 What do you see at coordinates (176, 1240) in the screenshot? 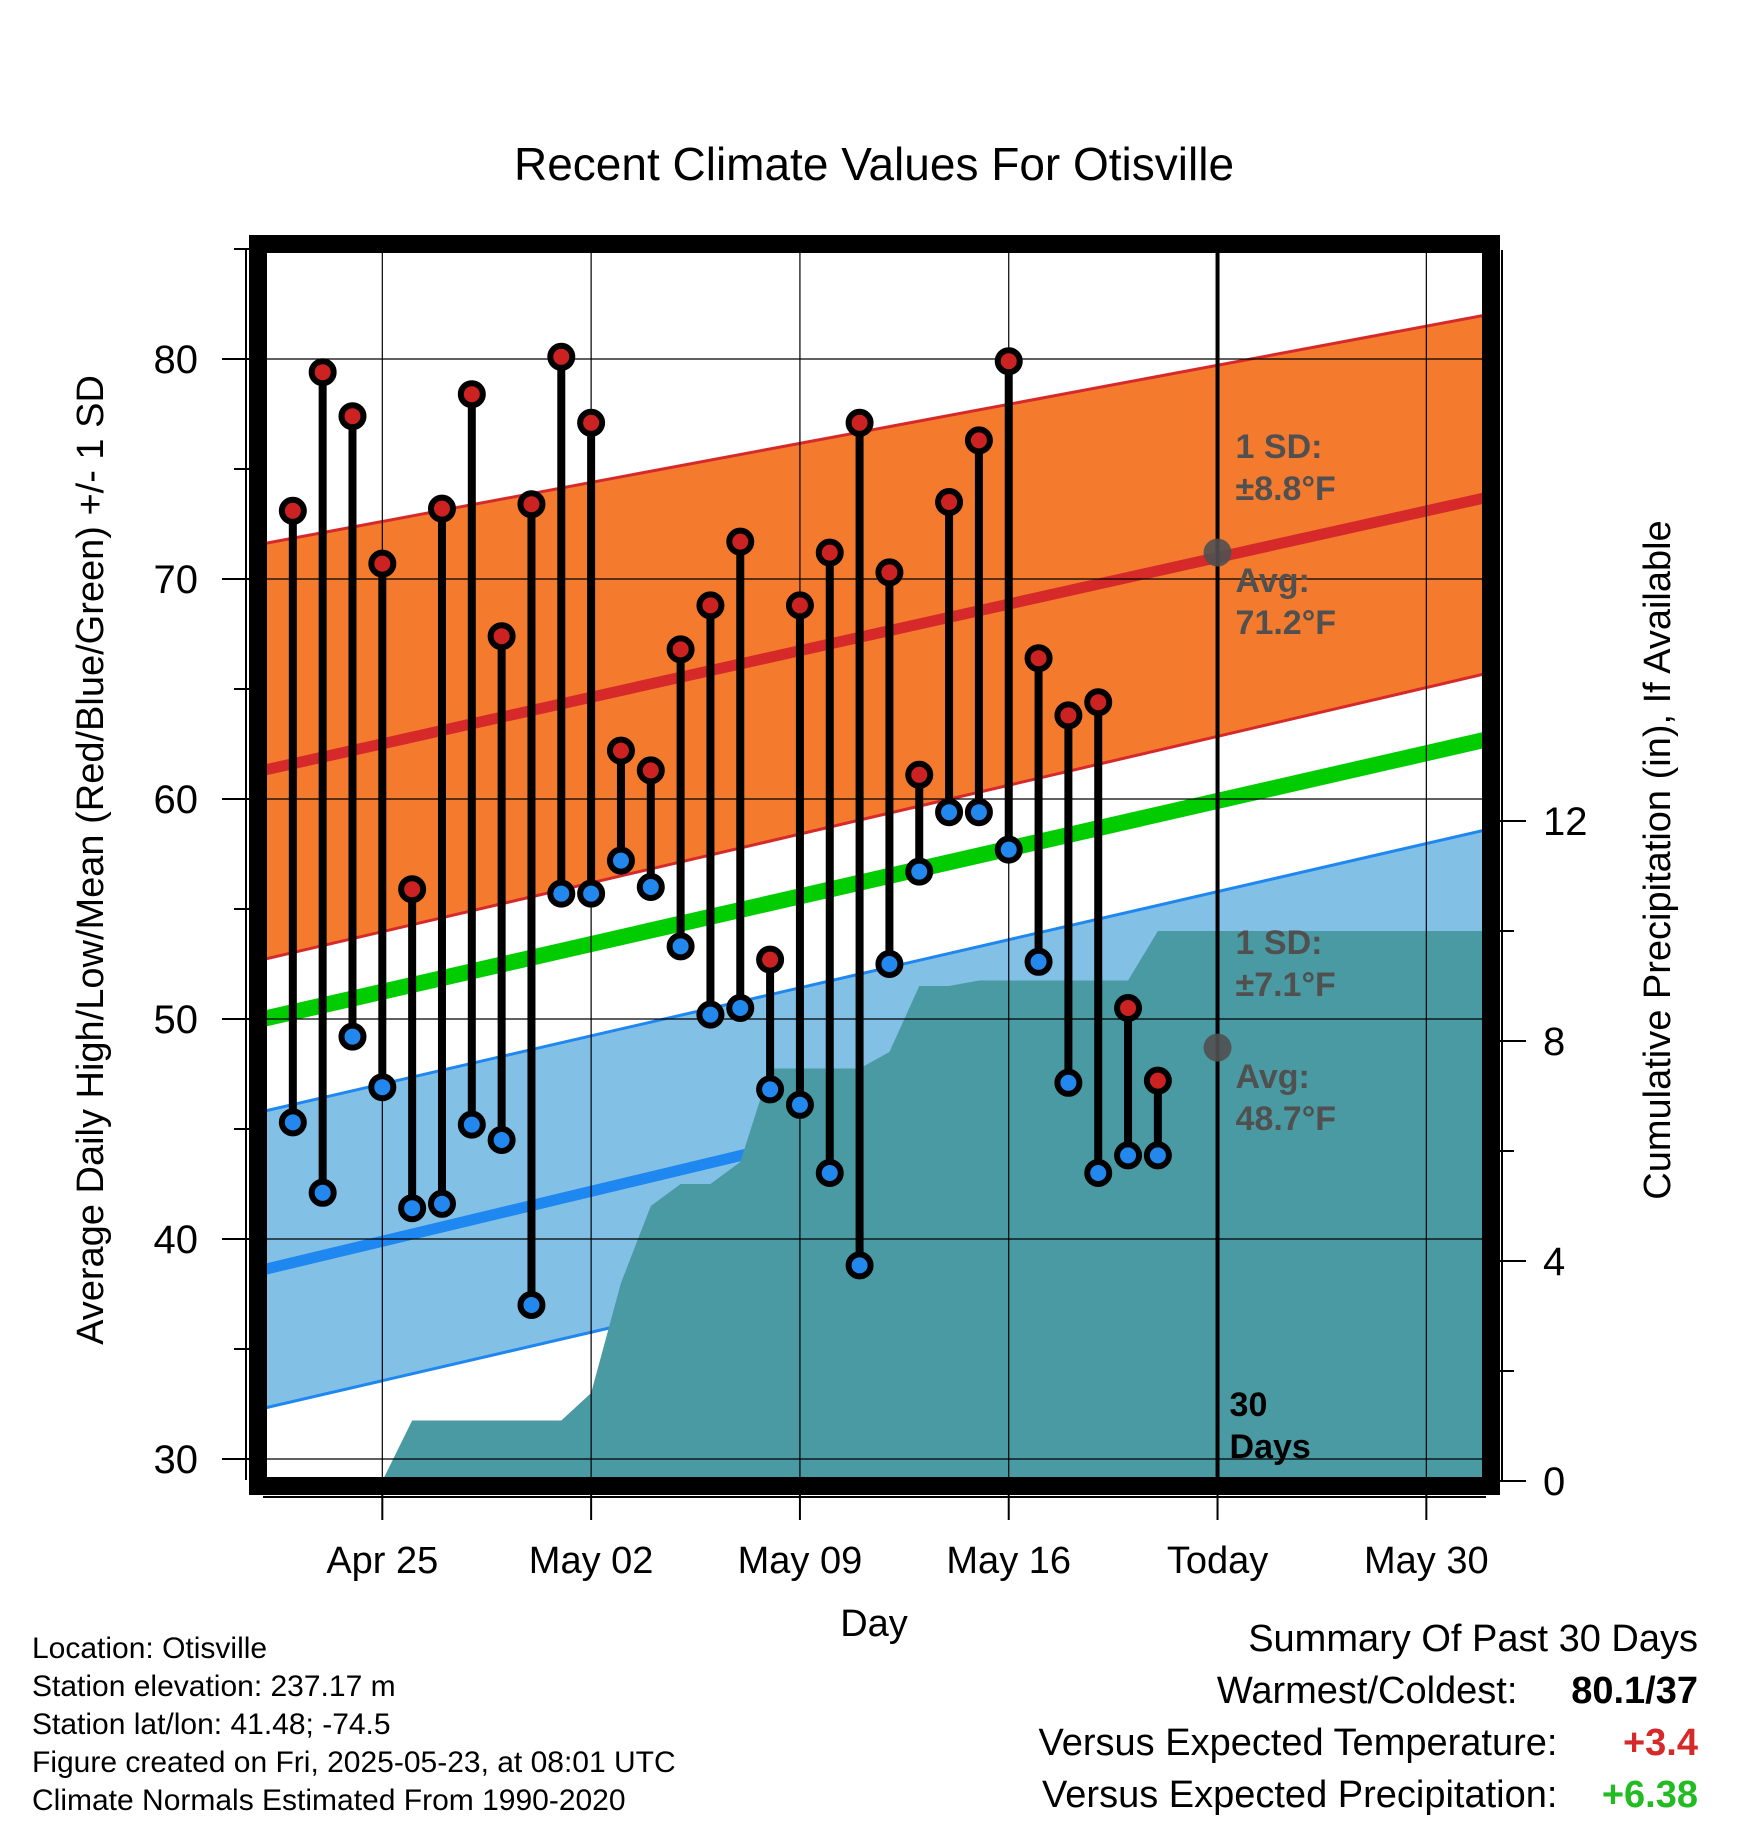
I see `y-tick-label-left: 40` at bounding box center [176, 1240].